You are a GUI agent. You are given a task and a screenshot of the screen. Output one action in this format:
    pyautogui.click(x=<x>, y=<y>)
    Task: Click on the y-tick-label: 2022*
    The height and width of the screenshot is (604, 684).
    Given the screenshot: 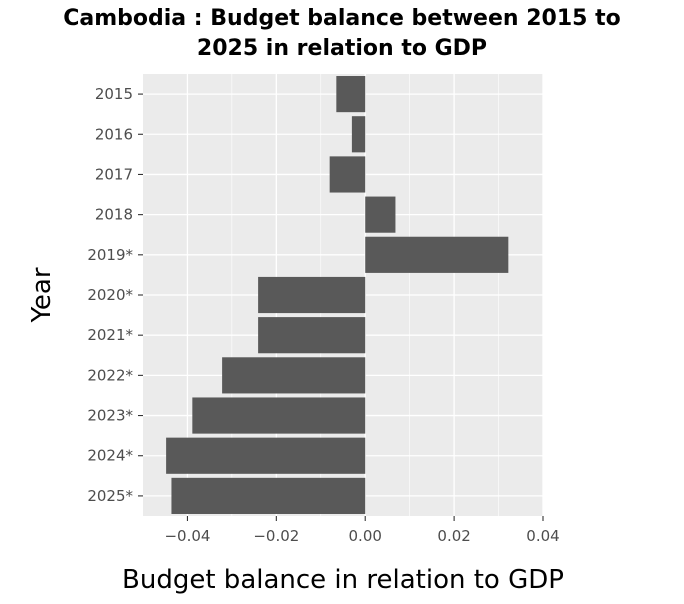 What is the action you would take?
    pyautogui.click(x=110, y=375)
    